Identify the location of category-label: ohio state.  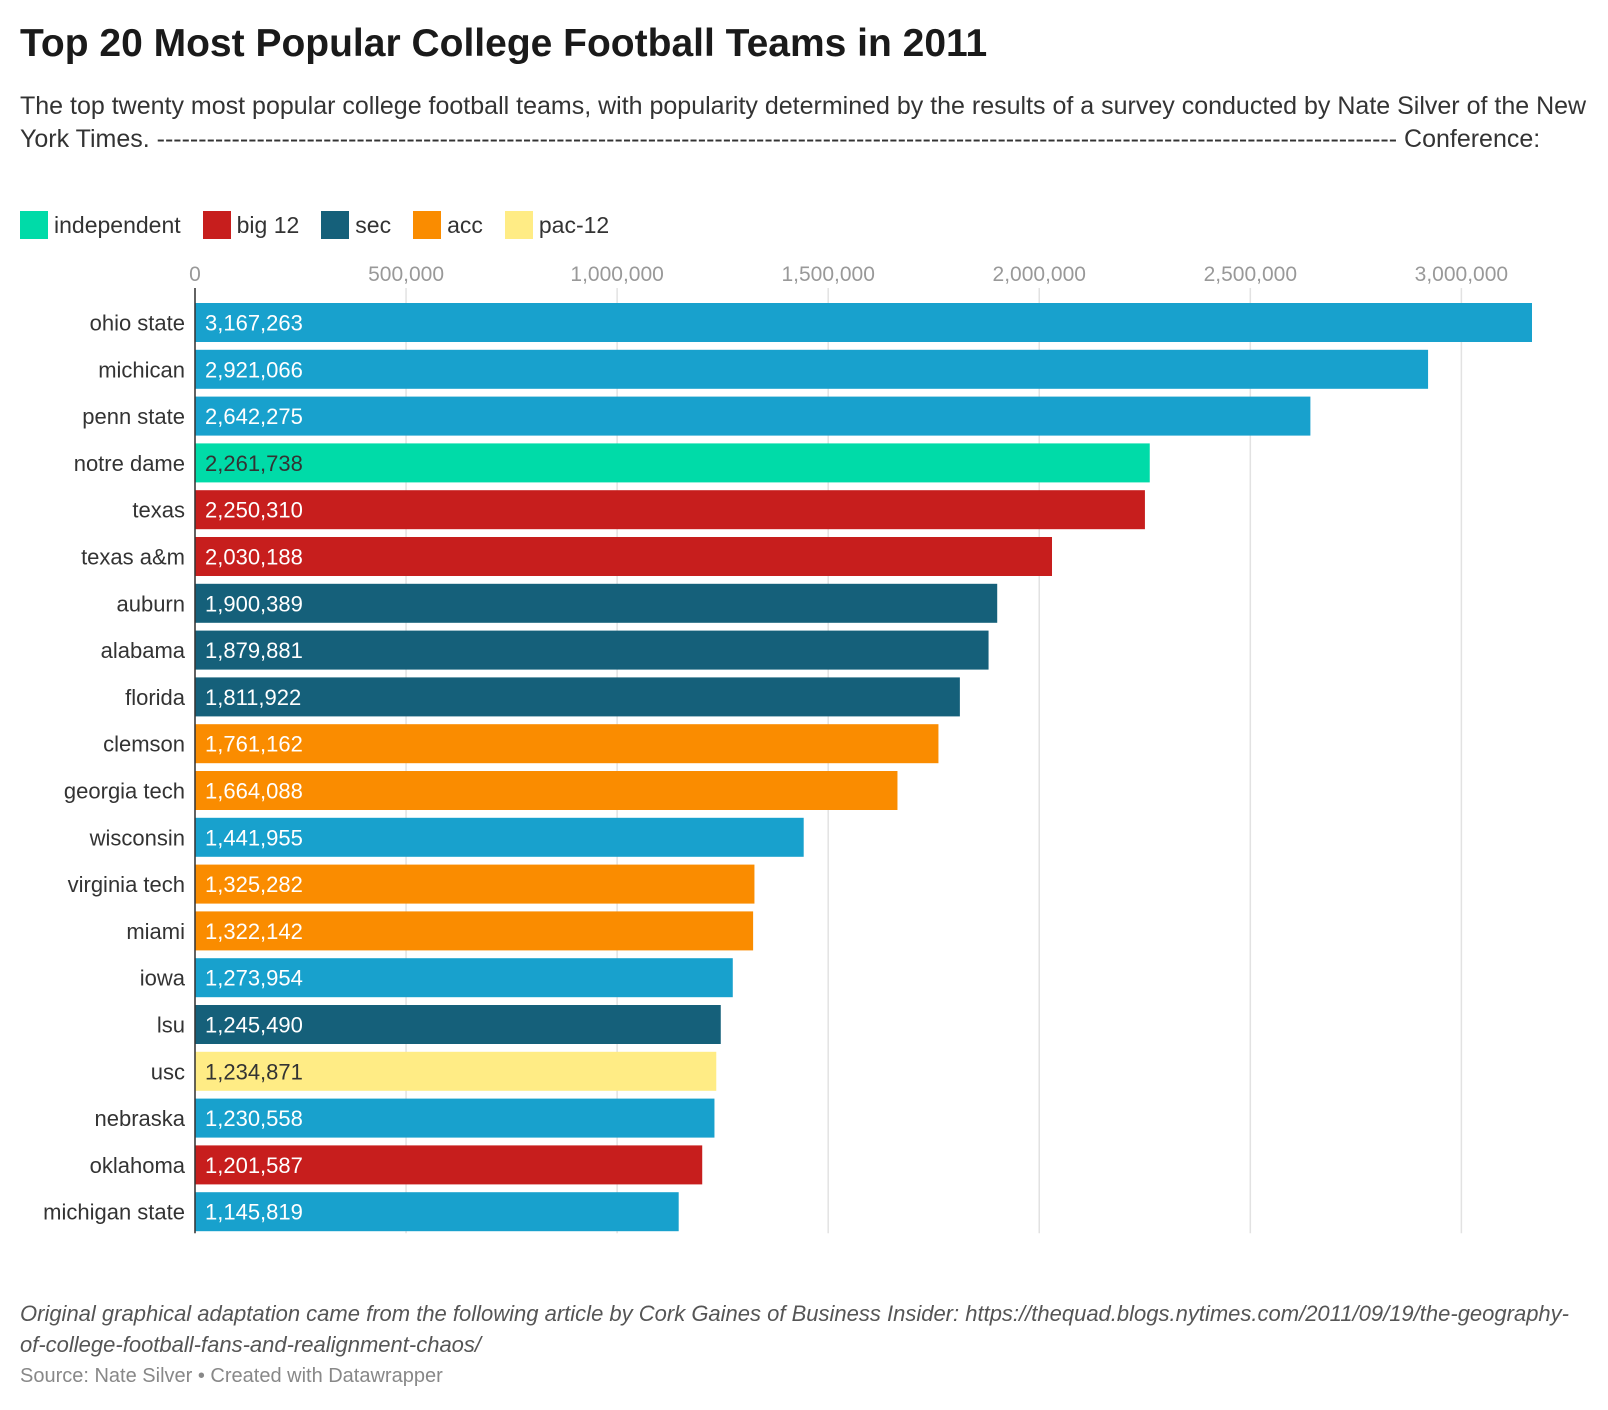
(137, 323).